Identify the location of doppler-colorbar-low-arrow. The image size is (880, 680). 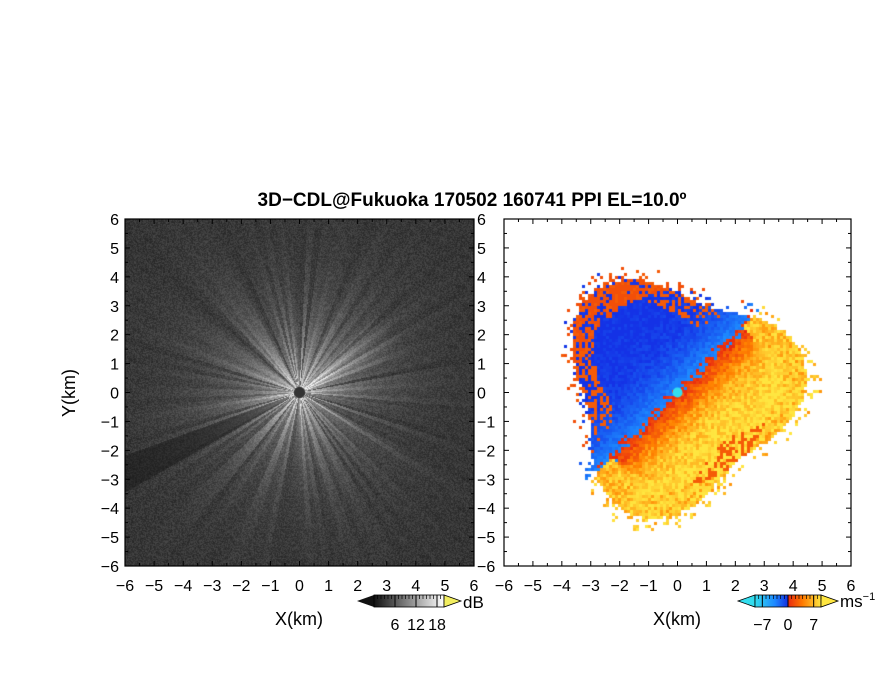
(746, 601).